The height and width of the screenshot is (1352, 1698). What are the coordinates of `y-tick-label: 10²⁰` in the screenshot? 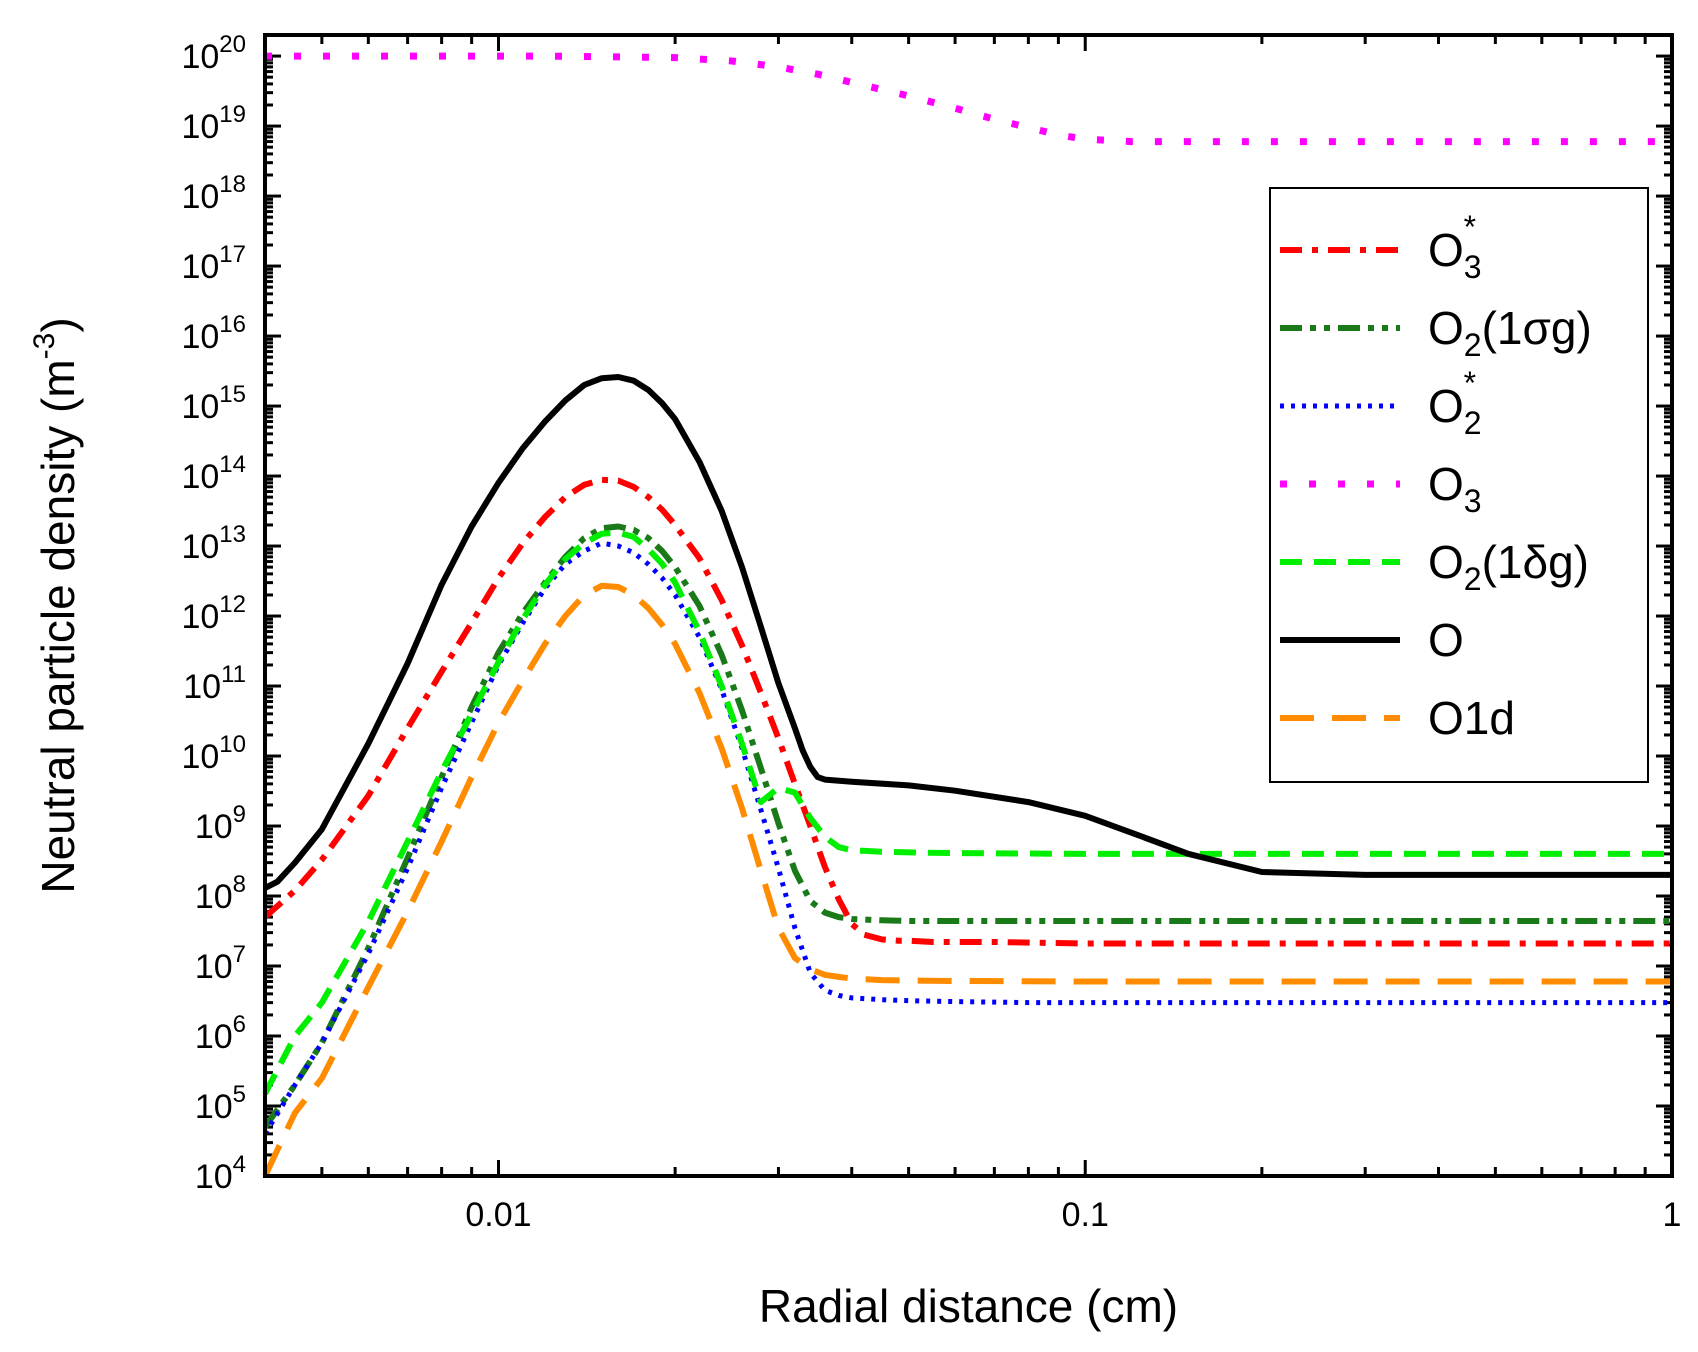 It's located at (213, 53).